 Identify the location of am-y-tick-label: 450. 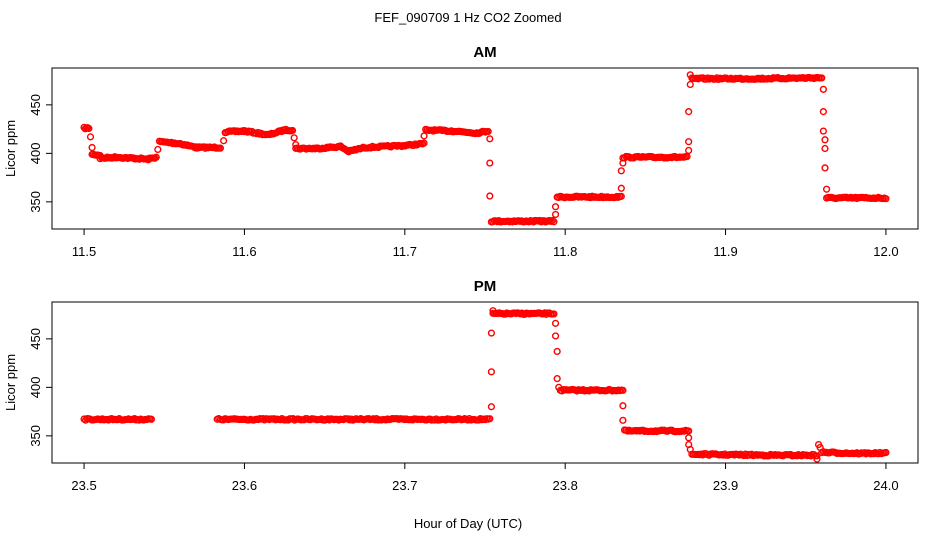
(35, 105).